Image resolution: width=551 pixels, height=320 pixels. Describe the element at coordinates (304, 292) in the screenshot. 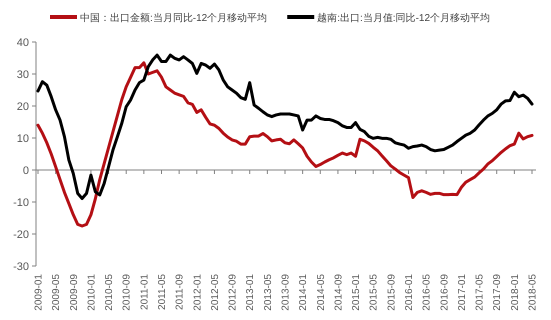

I see `x-tick-label: 2014-01` at that location.